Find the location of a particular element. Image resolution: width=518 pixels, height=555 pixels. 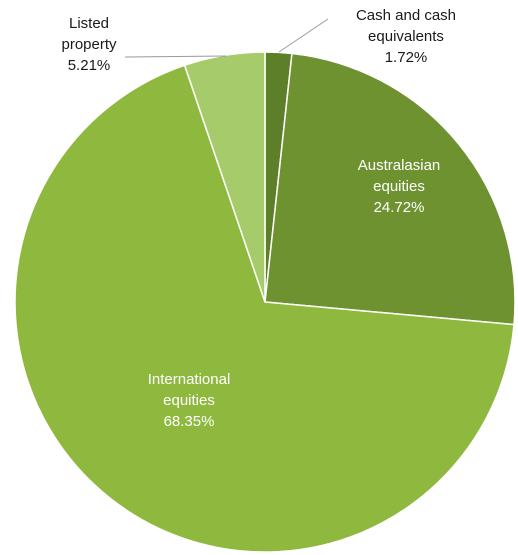

slice-value-label: 24.72% is located at coordinates (399, 207).